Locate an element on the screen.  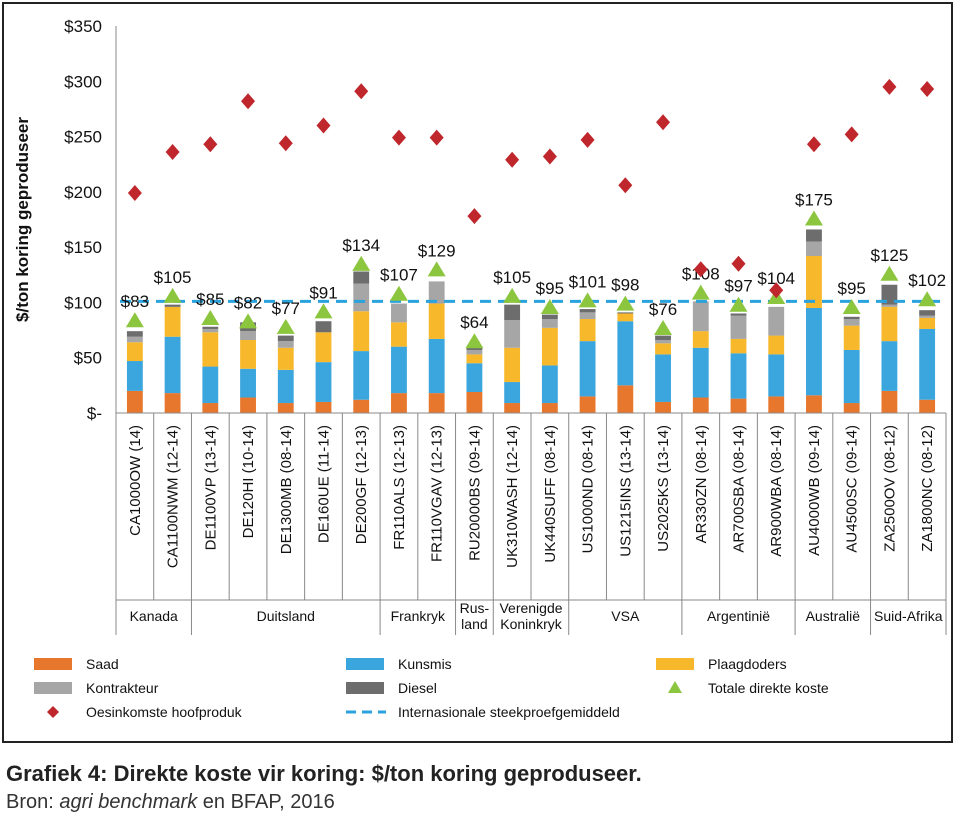
category-label: ZA2500OV (08-12) is located at coordinates (889, 488).